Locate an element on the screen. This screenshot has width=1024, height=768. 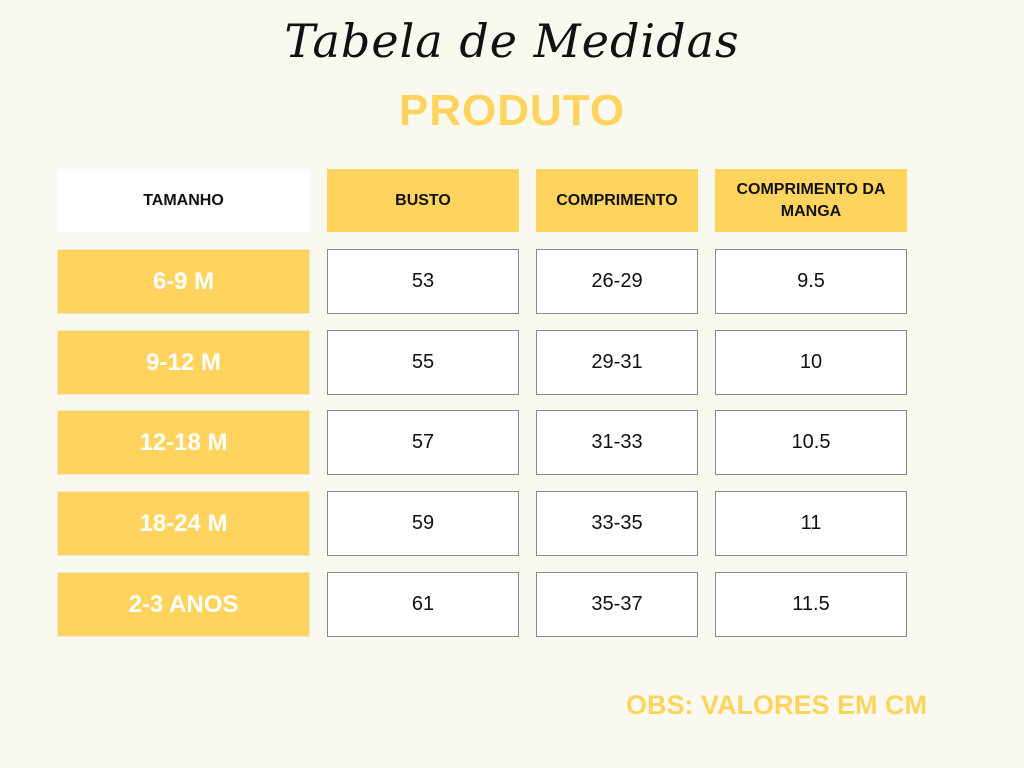
comprimento-cell: 33-35 is located at coordinates (617, 523).